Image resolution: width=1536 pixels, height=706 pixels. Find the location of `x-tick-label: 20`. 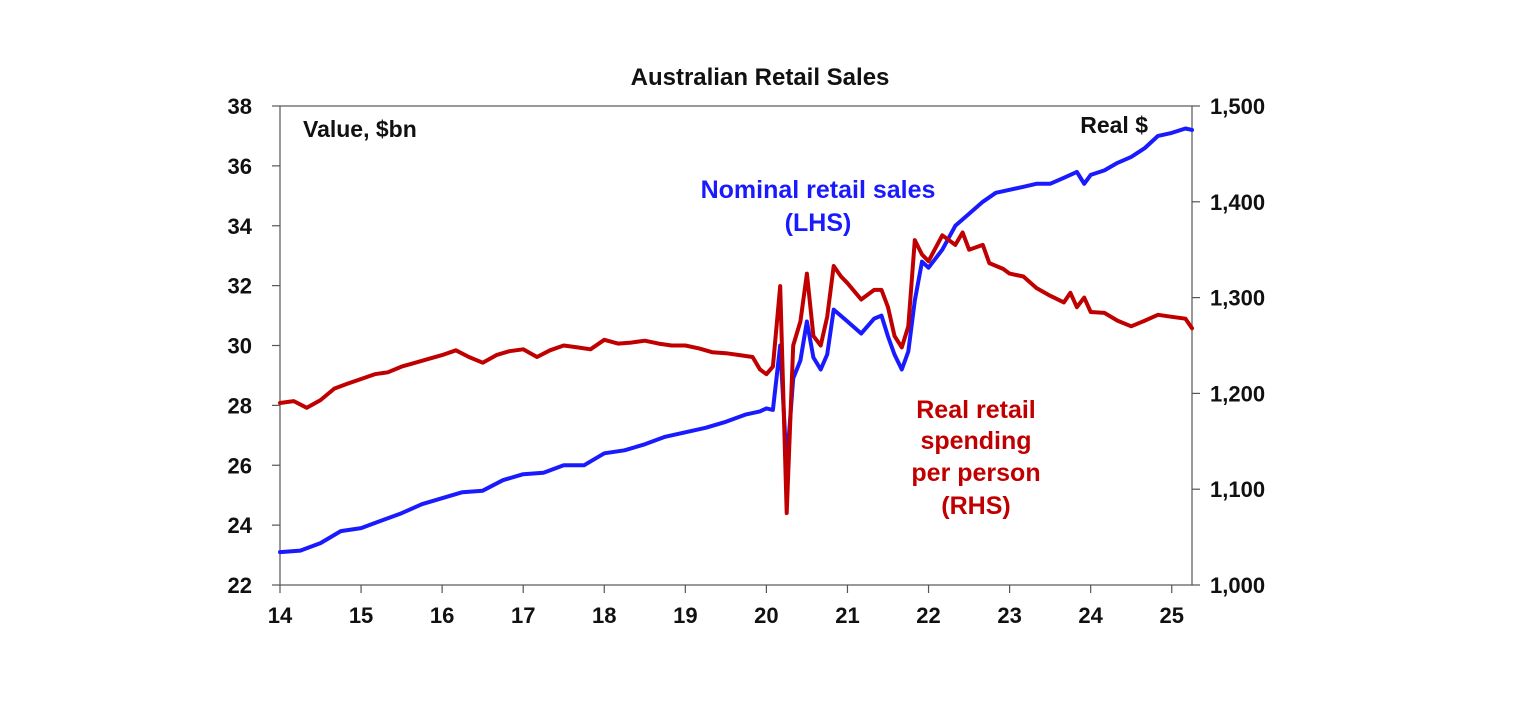

x-tick-label: 20 is located at coordinates (766, 615).